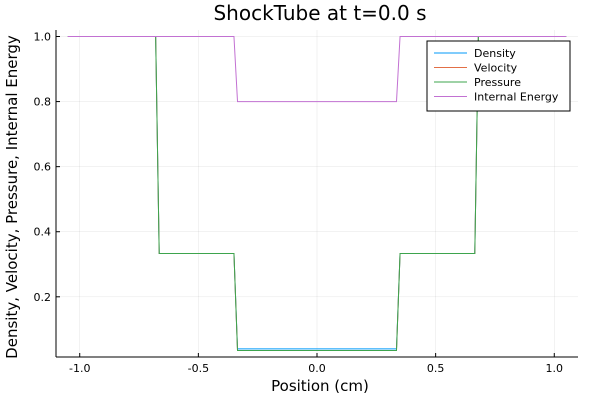  I want to click on legend-label-density: Density, so click(495, 53).